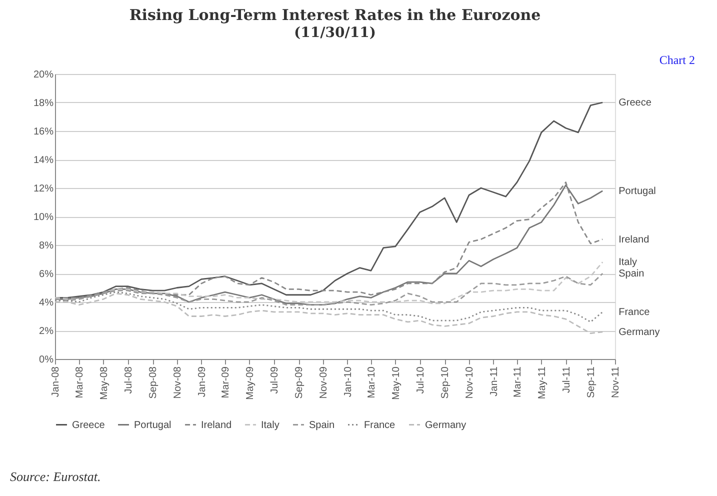  What do you see at coordinates (616, 382) in the screenshot?
I see `x-tick-label: Nov-11` at bounding box center [616, 382].